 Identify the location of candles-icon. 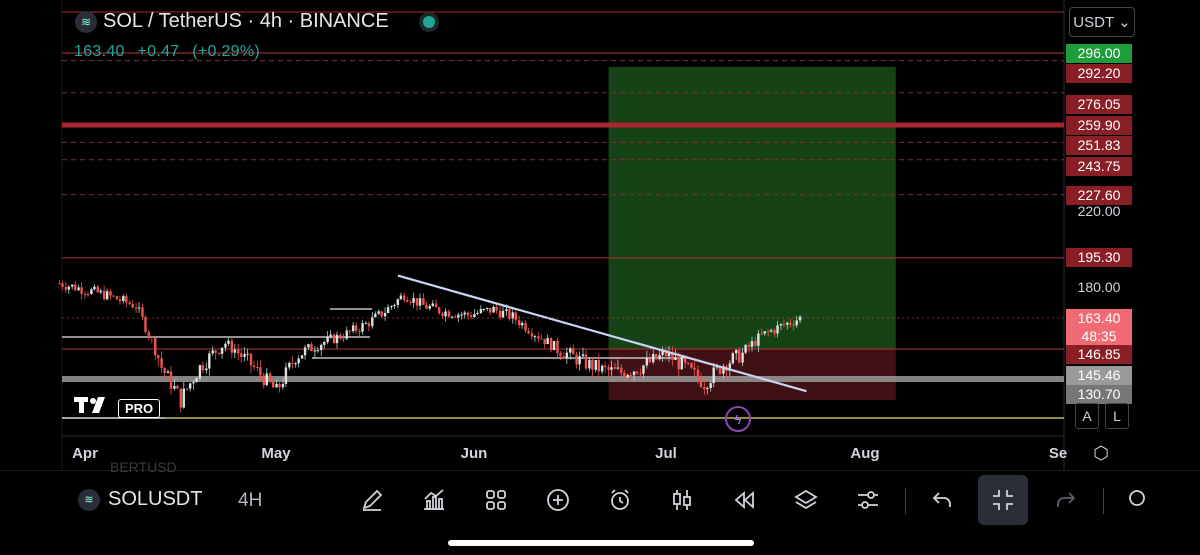
(682, 500).